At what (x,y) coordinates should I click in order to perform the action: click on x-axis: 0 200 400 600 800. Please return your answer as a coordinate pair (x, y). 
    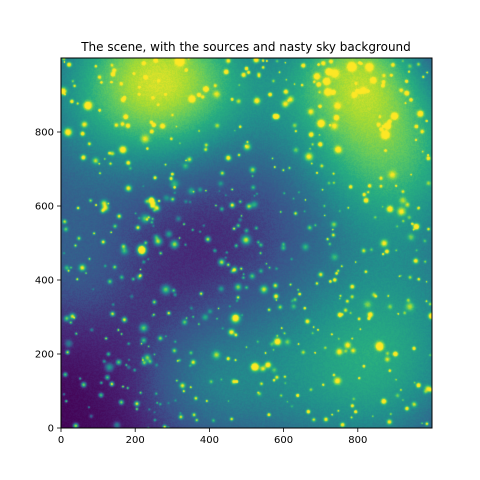
    Looking at the image, I should click on (212, 437).